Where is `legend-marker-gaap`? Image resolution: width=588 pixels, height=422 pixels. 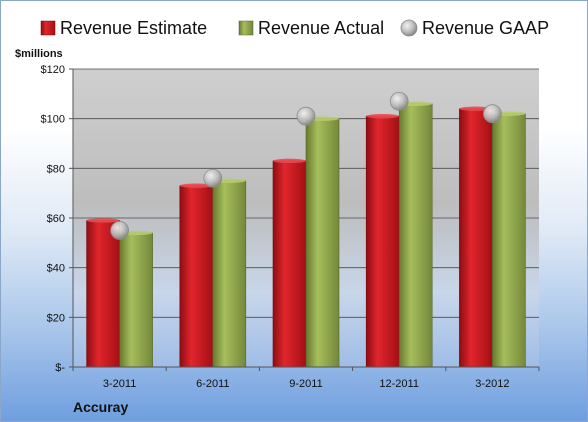
legend-marker-gaap is located at coordinates (409, 28).